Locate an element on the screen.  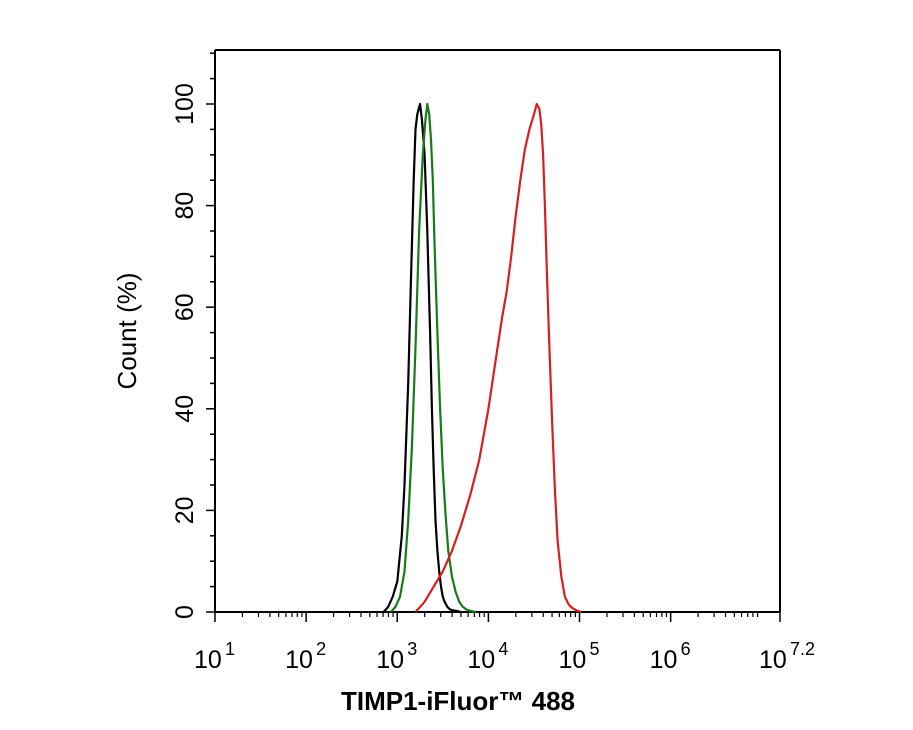
x-tick-label: 10 2 is located at coordinates (305, 656).